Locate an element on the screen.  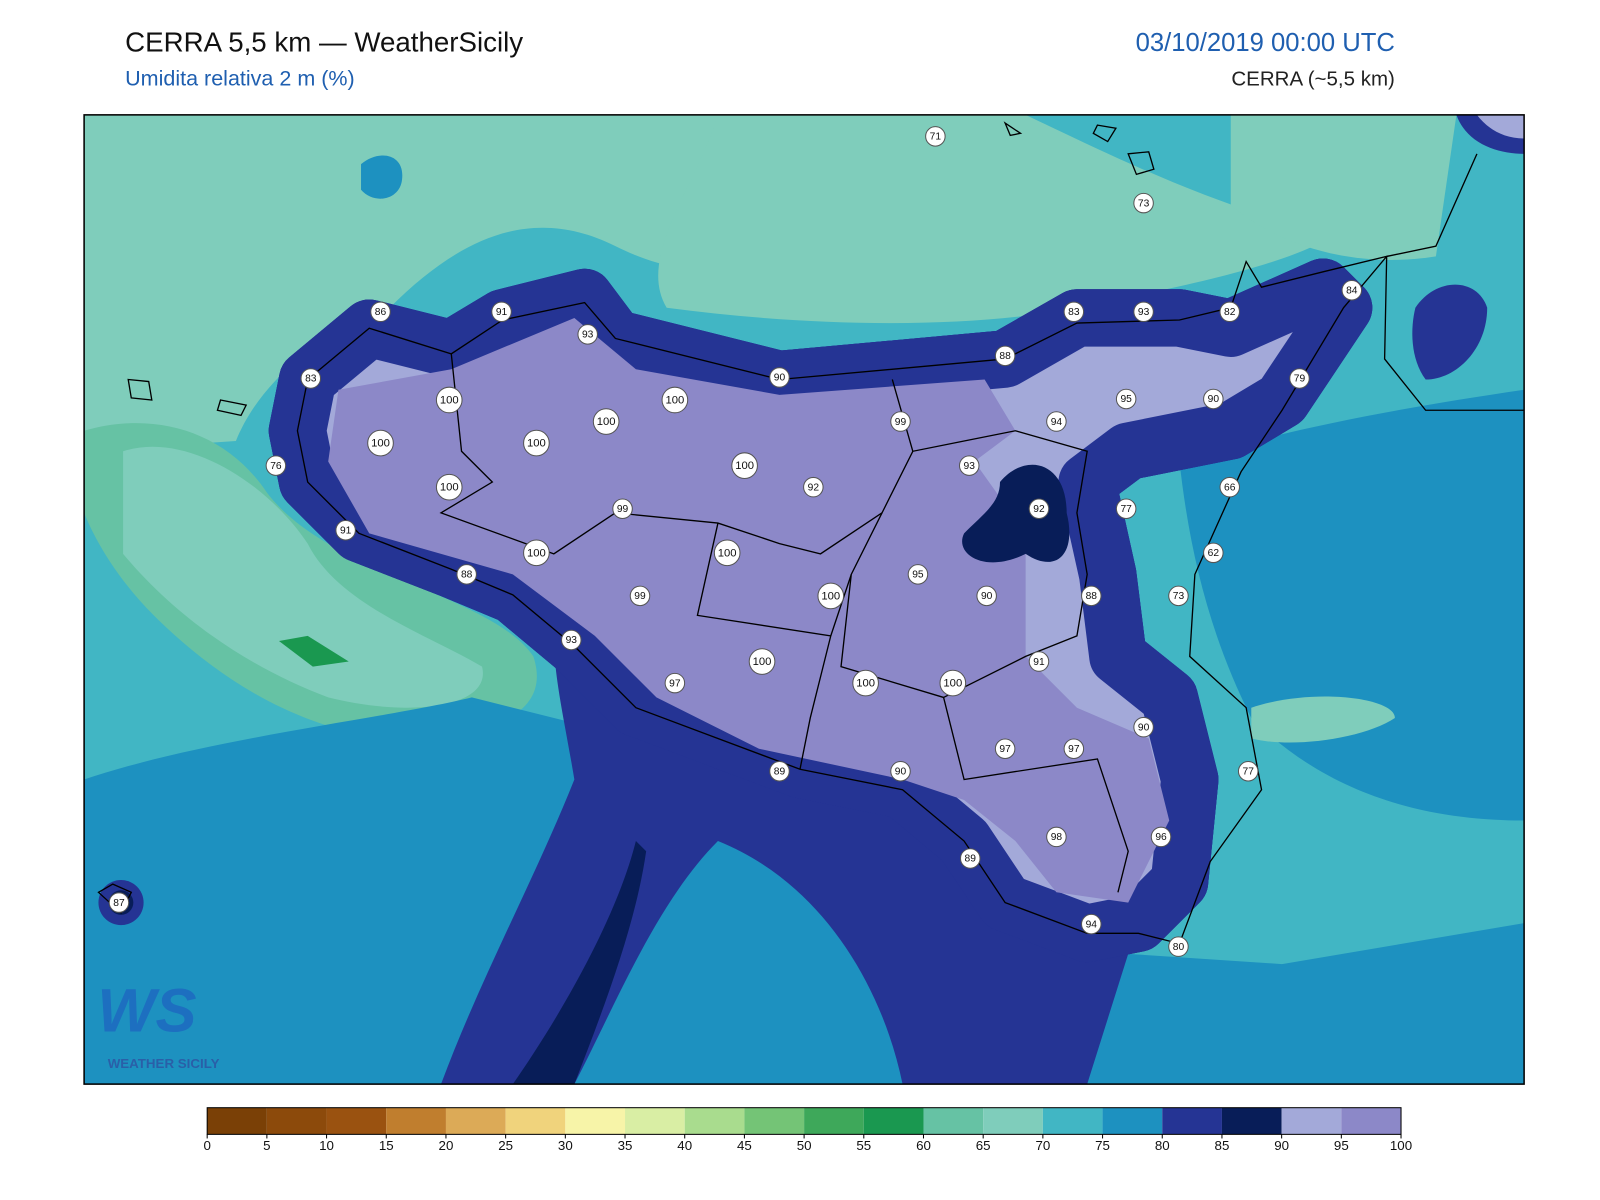
station-value: 80 is located at coordinates (1179, 947).